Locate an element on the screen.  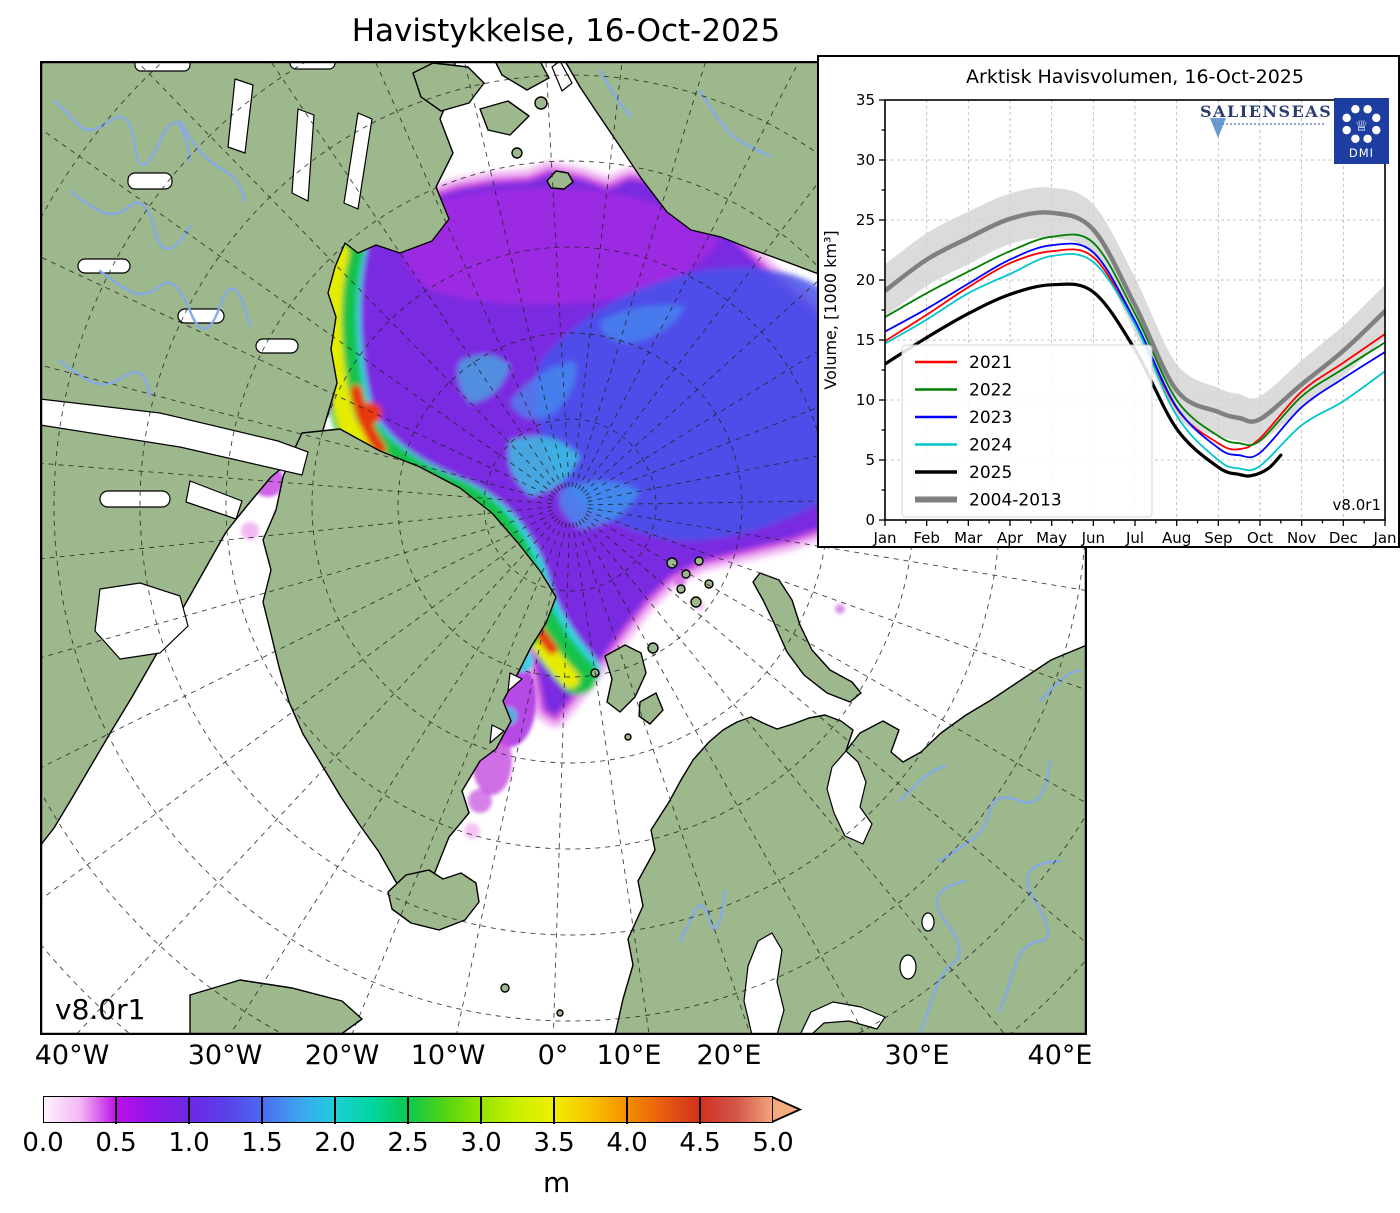
x-tick-label-Mar-2: Mar is located at coordinates (968, 537).